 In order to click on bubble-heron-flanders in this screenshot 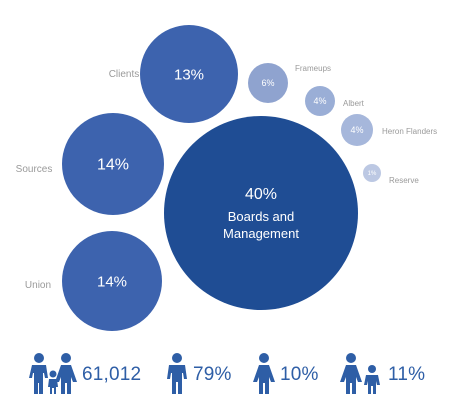, I will do `click(357, 130)`.